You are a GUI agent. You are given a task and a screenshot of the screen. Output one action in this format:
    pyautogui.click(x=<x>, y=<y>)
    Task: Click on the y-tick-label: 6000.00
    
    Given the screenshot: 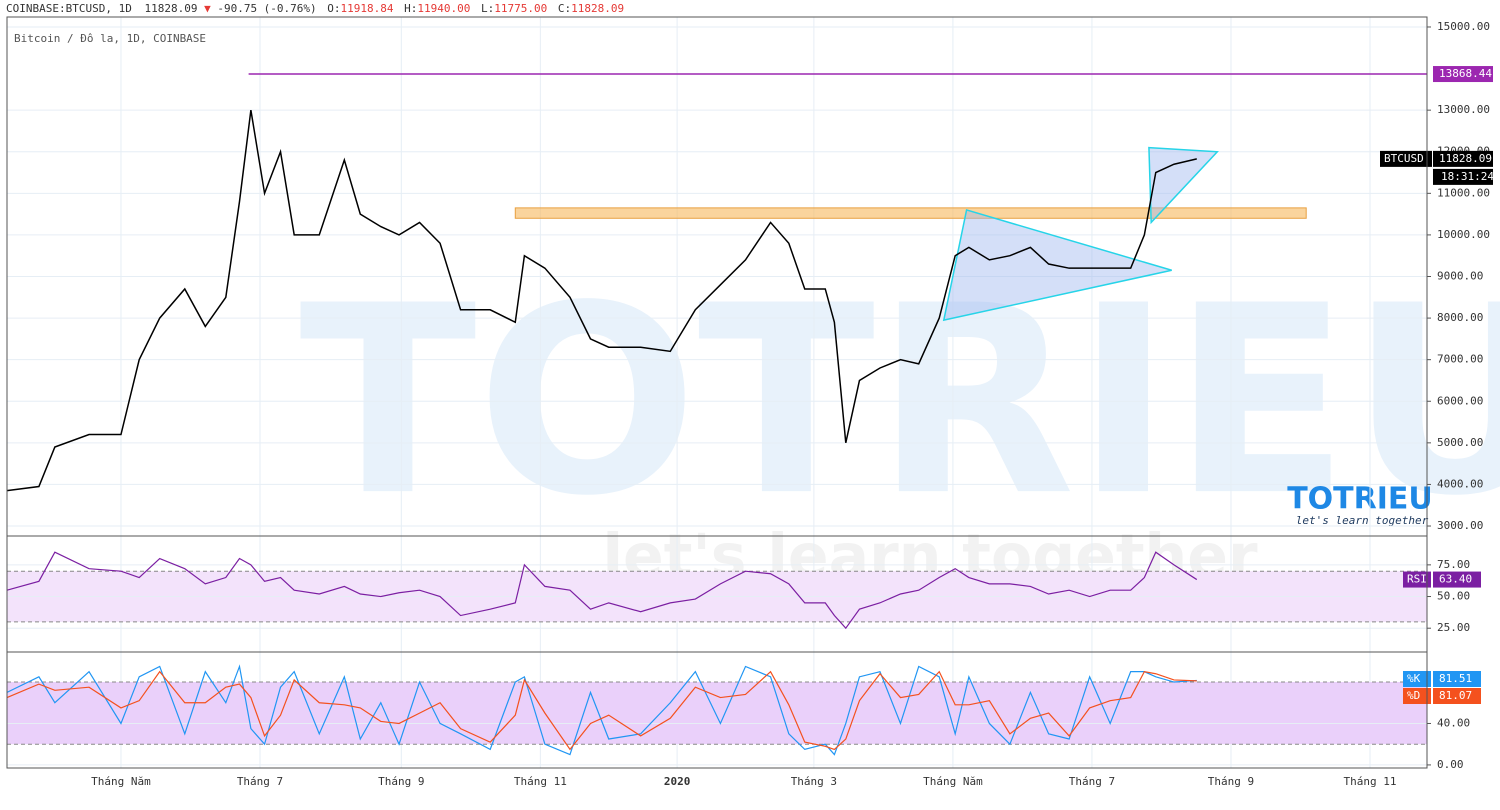 What is the action you would take?
    pyautogui.click(x=1460, y=400)
    